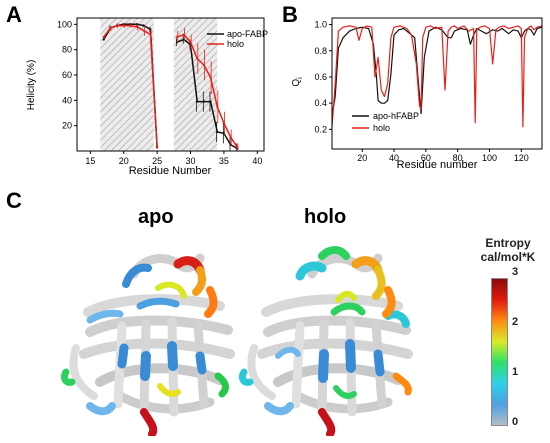  What do you see at coordinates (521, 158) in the screenshot?
I see `chart-b-x-tick-label: 120` at bounding box center [521, 158].